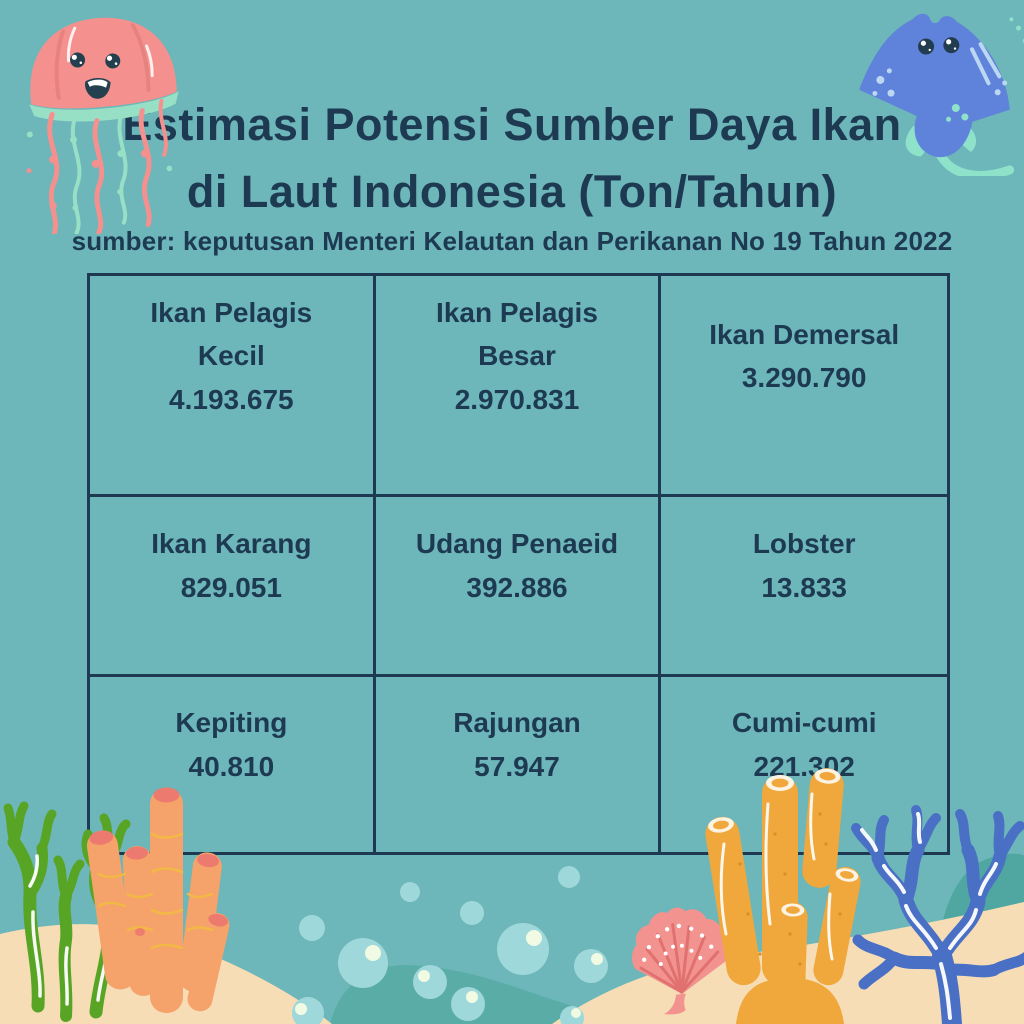 The image size is (1024, 1024). I want to click on yellow-tube-coral-illustration, so click(783, 896).